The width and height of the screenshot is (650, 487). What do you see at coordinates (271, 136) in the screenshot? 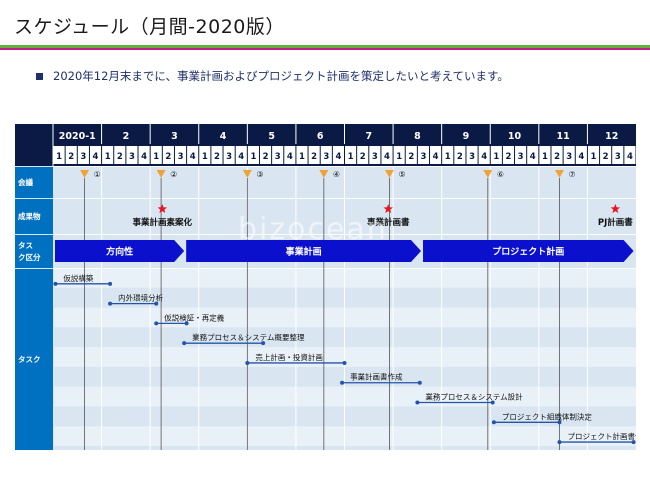
I see `month-label: 5` at bounding box center [271, 136].